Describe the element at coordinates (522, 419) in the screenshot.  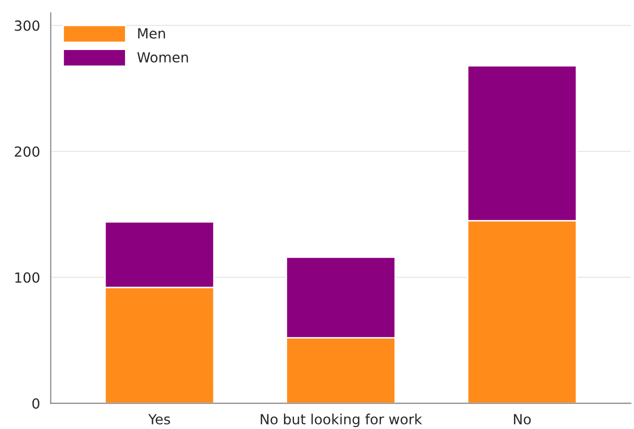
I see `x-tick-label: No` at that location.